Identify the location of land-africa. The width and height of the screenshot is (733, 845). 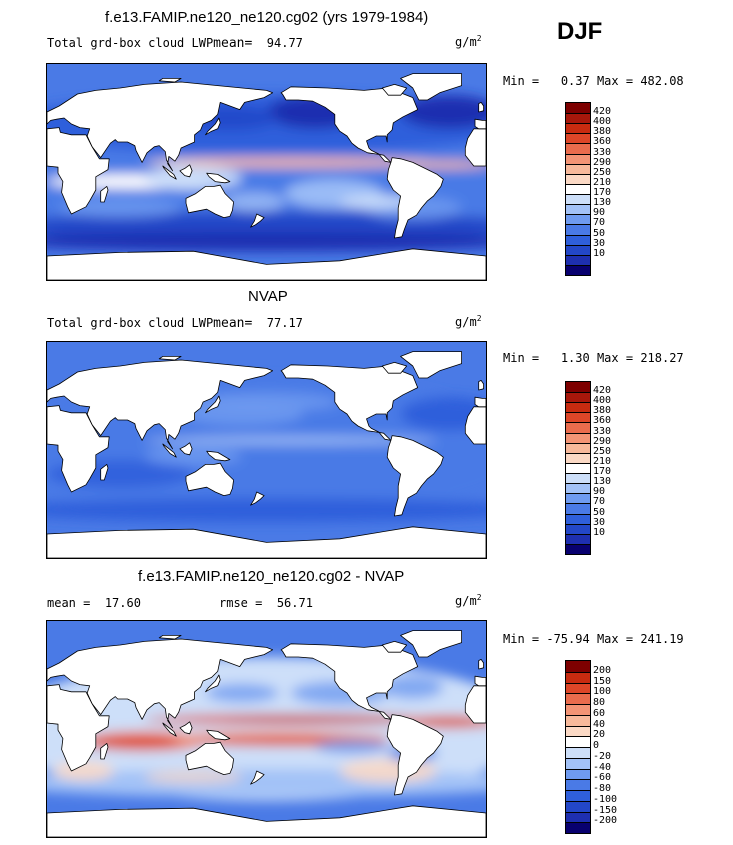
(78, 171).